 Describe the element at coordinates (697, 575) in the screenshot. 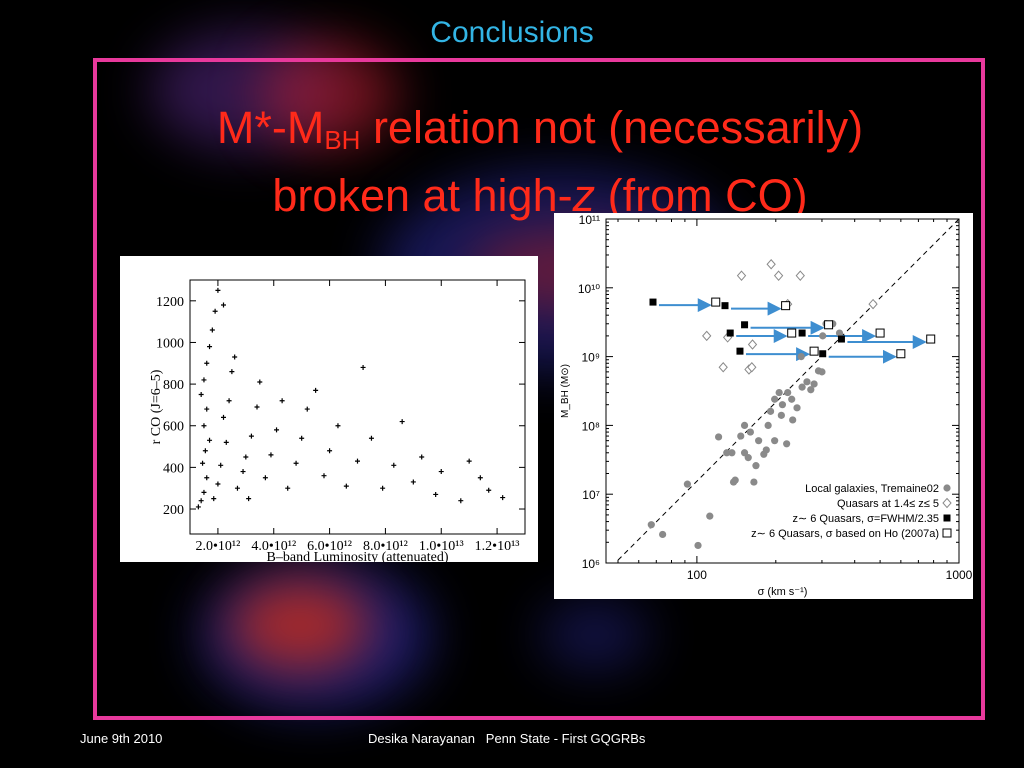

I see `x-tick-label: 100` at that location.